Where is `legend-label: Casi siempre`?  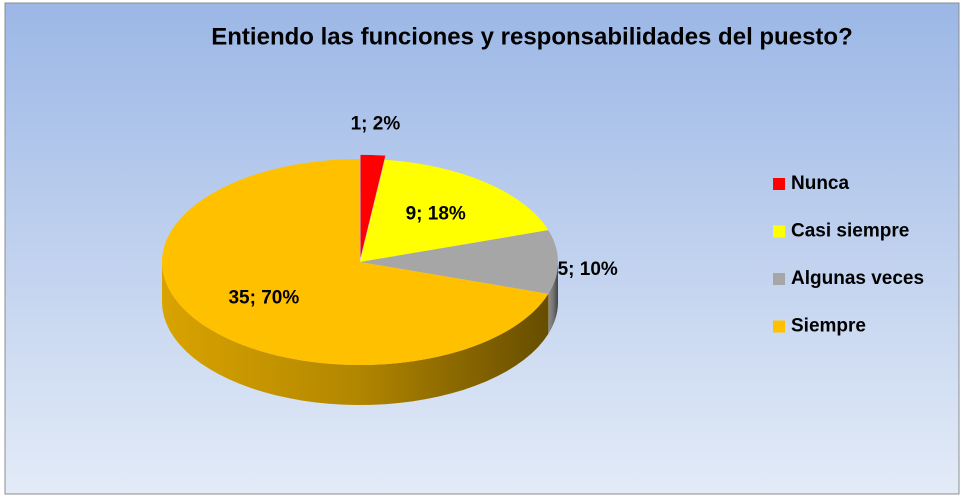 legend-label: Casi siempre is located at coordinates (850, 231).